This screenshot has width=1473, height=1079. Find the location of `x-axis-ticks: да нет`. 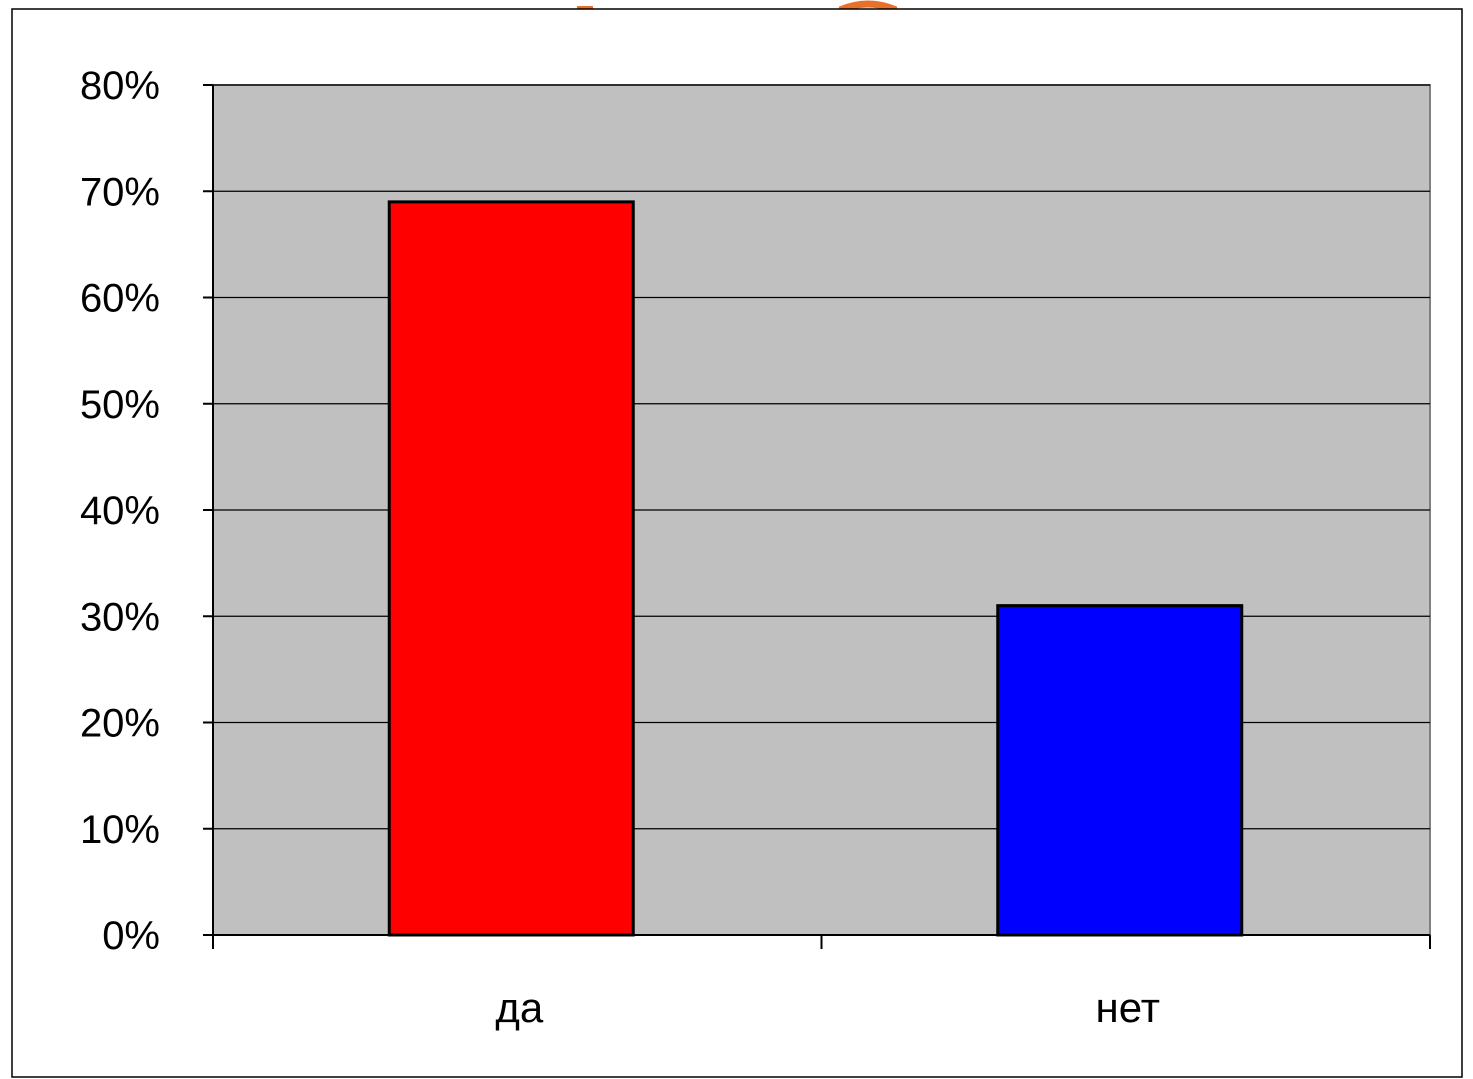

x-axis-ticks: да нет is located at coordinates (821, 983).